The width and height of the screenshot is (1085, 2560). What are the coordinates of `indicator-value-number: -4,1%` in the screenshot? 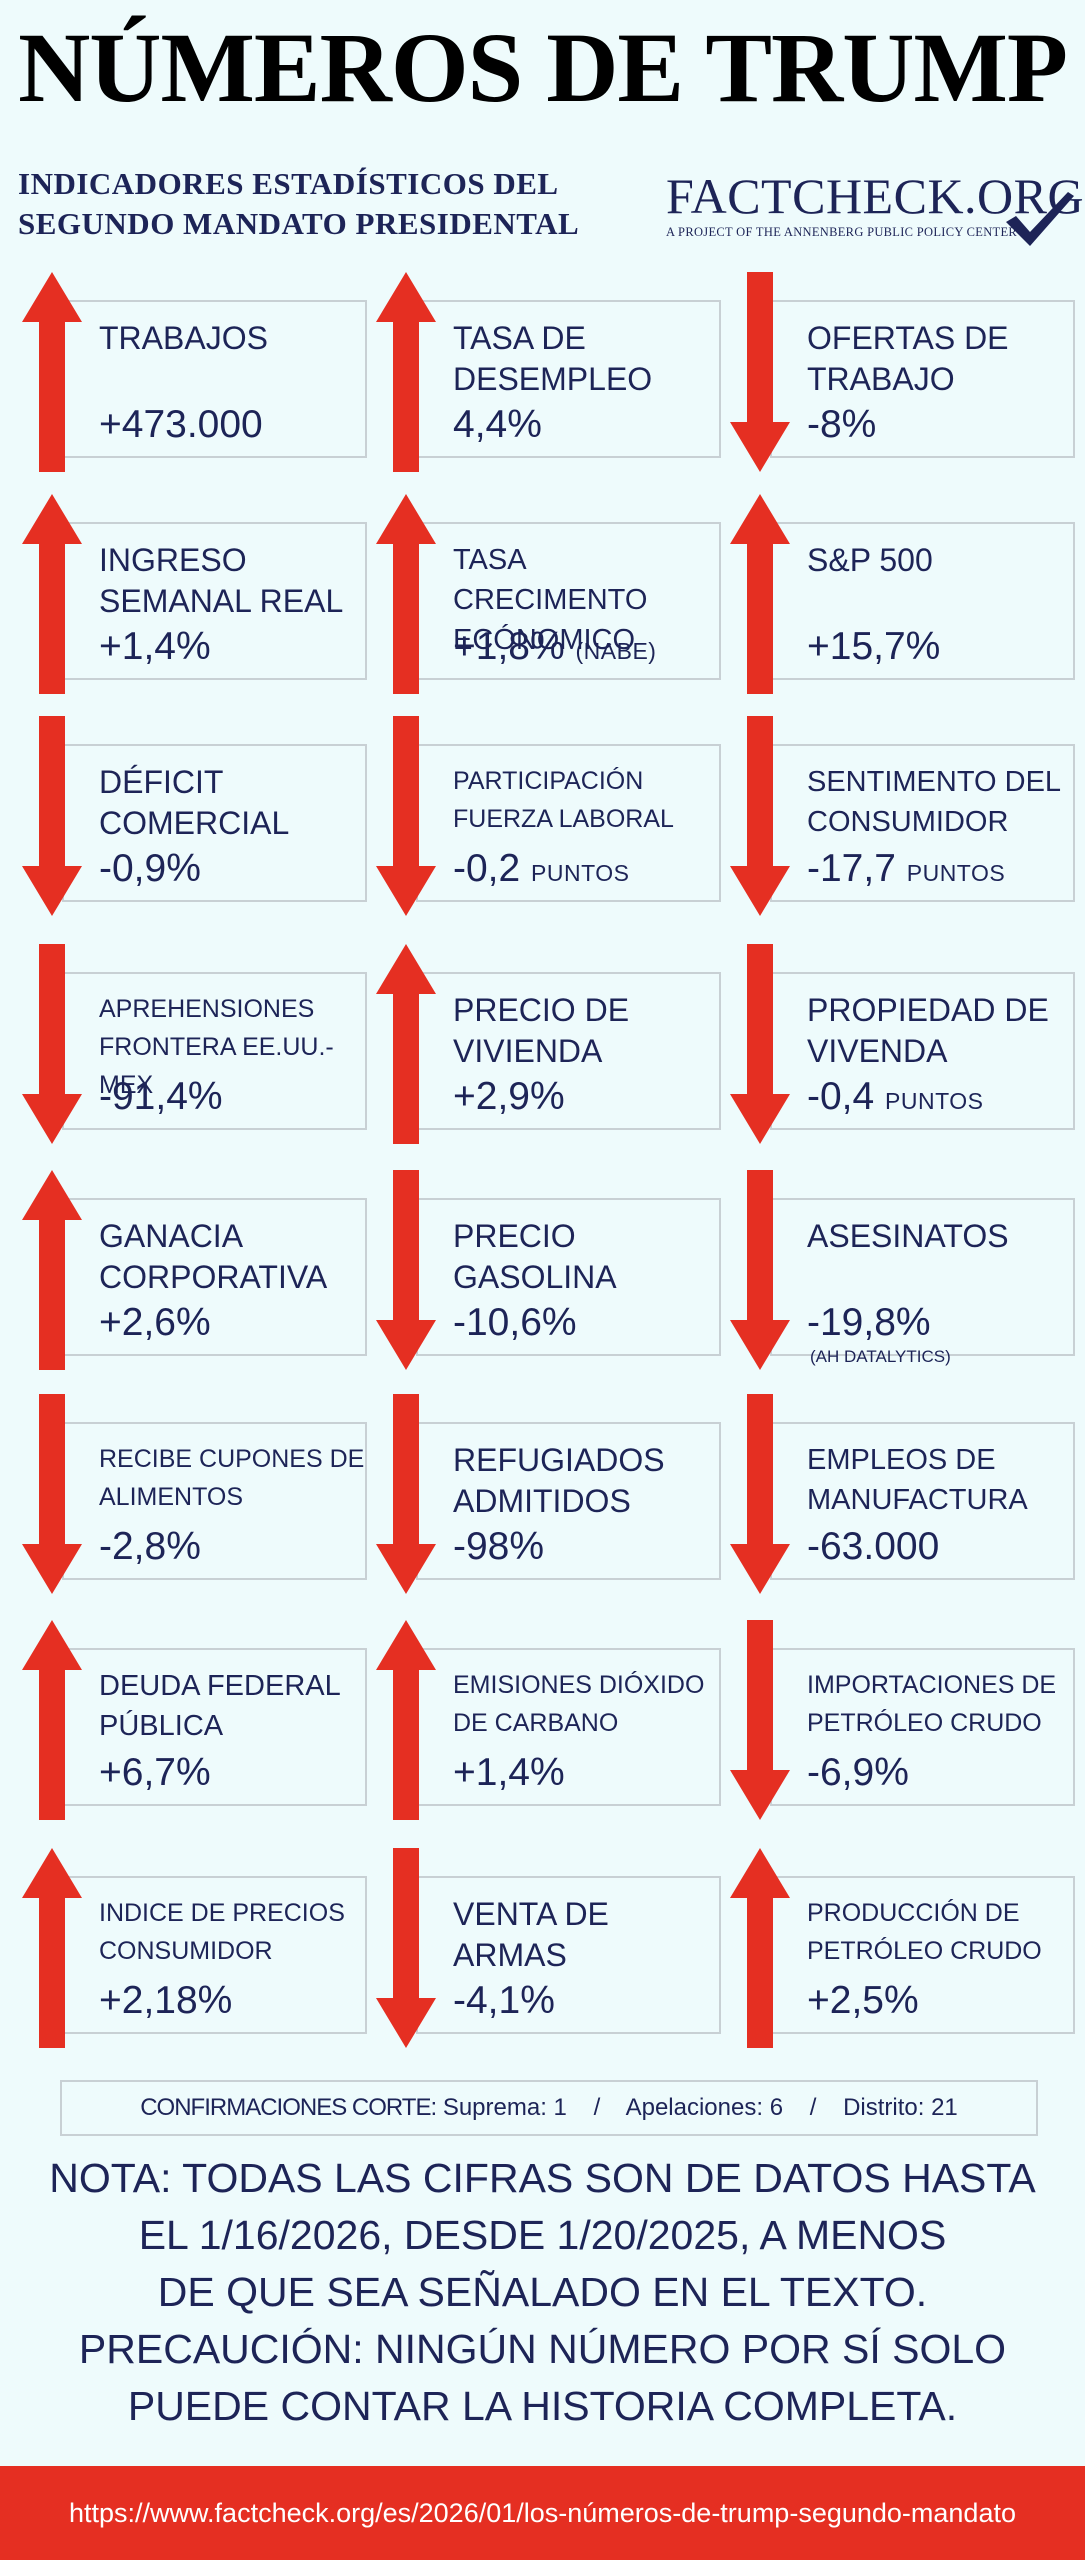 It's located at (504, 2000).